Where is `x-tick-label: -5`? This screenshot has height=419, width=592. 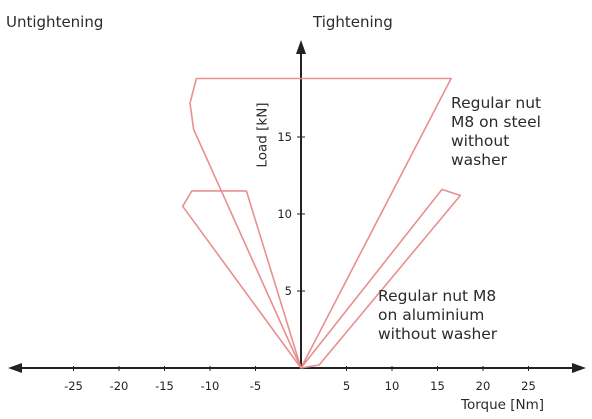
x-tick-label: -5 is located at coordinates (255, 386).